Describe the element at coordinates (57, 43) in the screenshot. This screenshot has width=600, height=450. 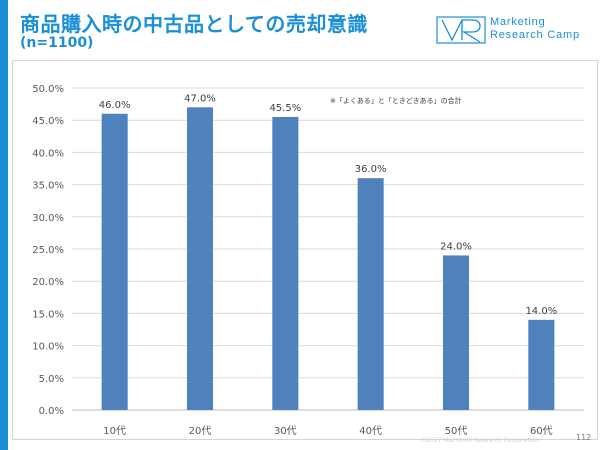
I see `page-subtitle: (n=1100)` at that location.